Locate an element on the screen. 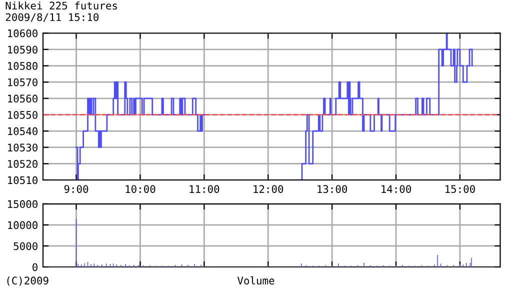 This screenshot has width=512, height=288. x-tick-label: 10:00 is located at coordinates (141, 189).